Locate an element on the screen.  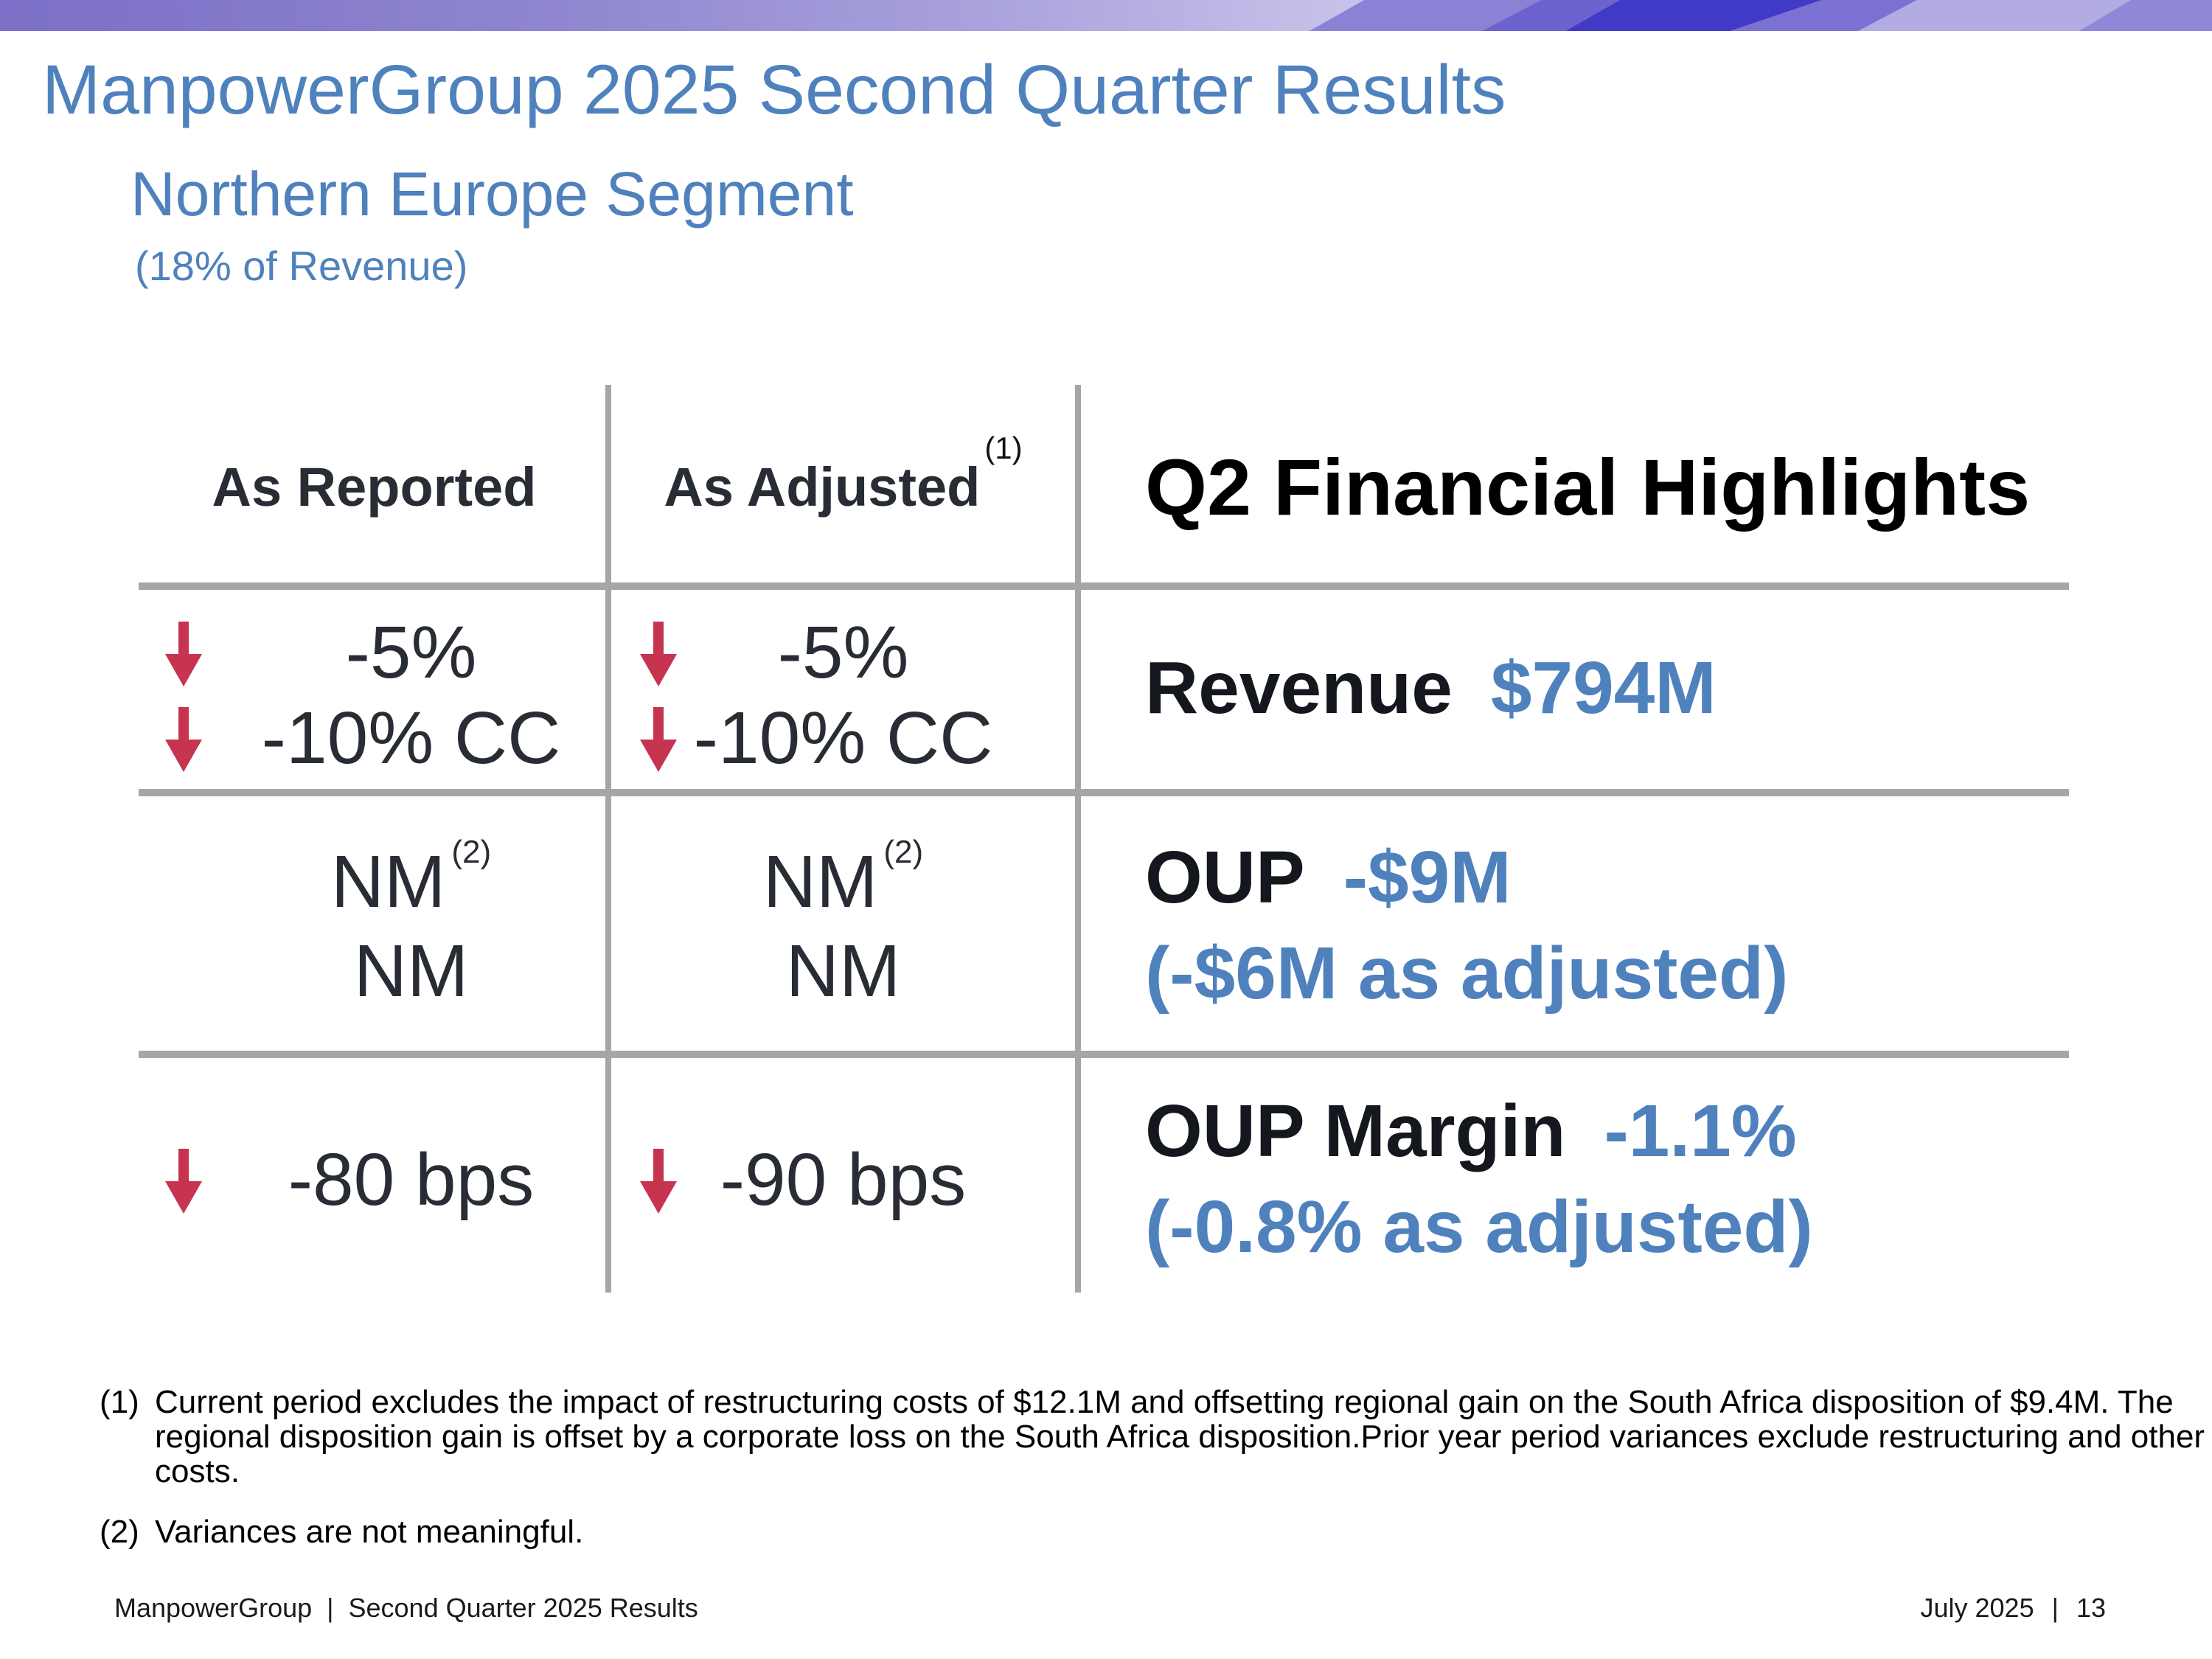
oup-margin-label: OUP Margin is located at coordinates (1355, 1131).